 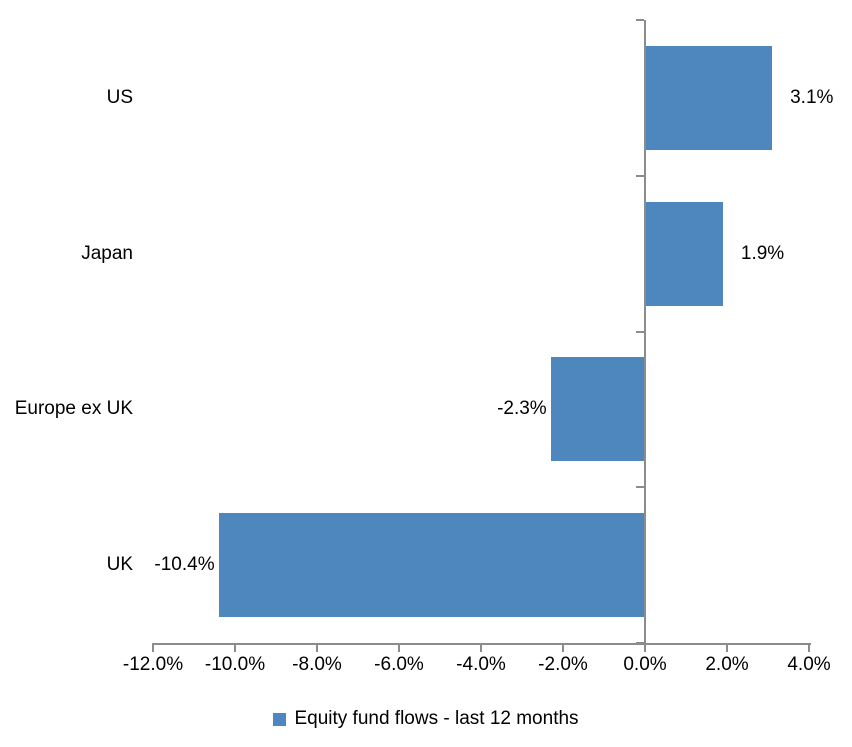 I want to click on x-tick-4-0-, so click(x=809, y=647).